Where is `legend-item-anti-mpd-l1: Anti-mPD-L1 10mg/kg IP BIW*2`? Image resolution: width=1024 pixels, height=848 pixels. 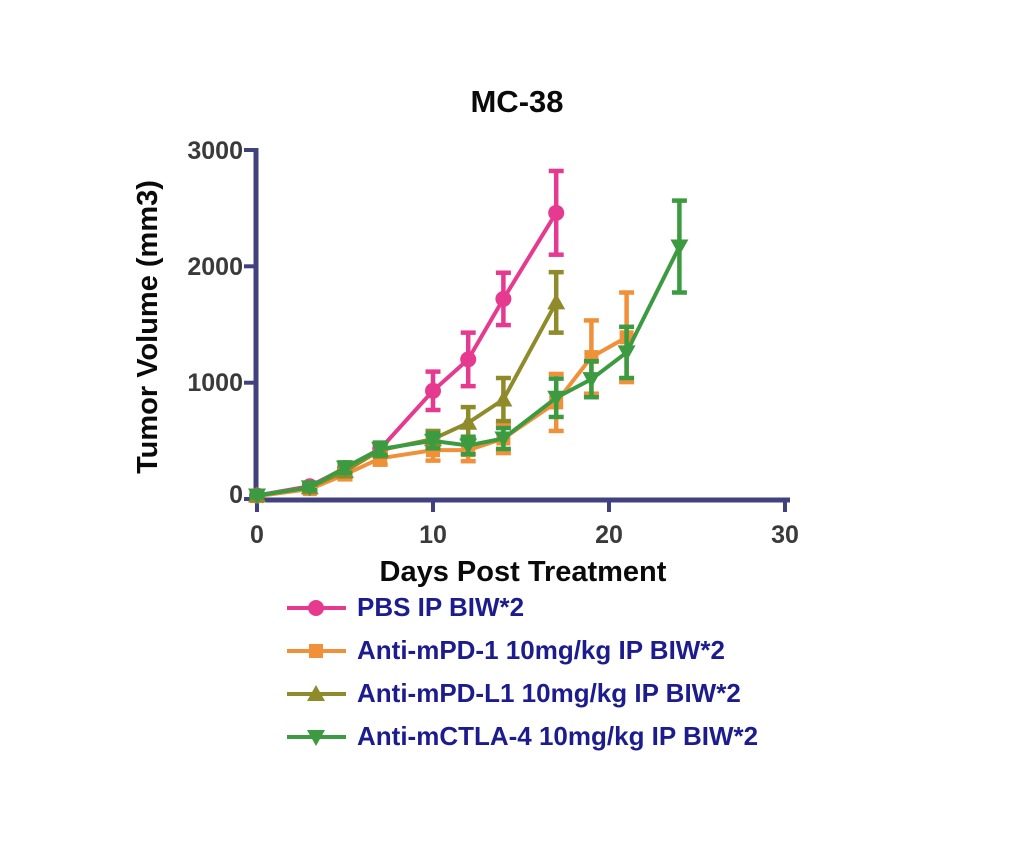
legend-item-anti-mpd-l1: Anti-mPD-L1 10mg/kg IP BIW*2 is located at coordinates (521, 693).